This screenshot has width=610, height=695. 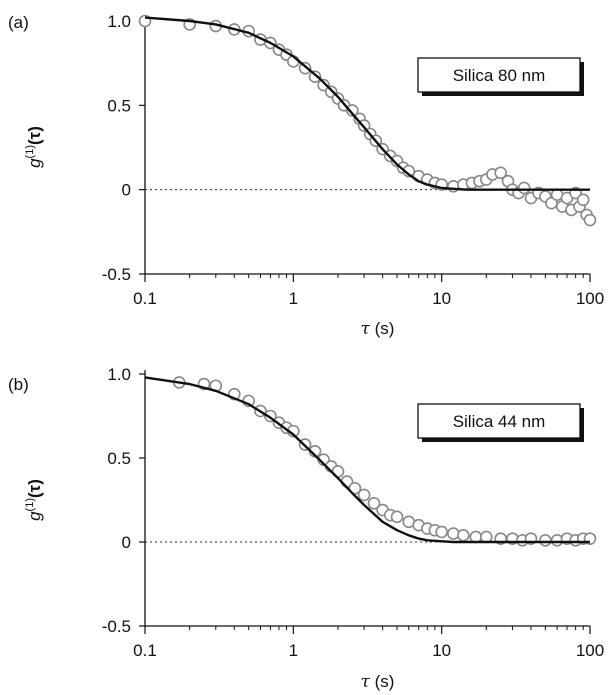 I want to click on annotation-label: Silica 80 nm, so click(x=499, y=75).